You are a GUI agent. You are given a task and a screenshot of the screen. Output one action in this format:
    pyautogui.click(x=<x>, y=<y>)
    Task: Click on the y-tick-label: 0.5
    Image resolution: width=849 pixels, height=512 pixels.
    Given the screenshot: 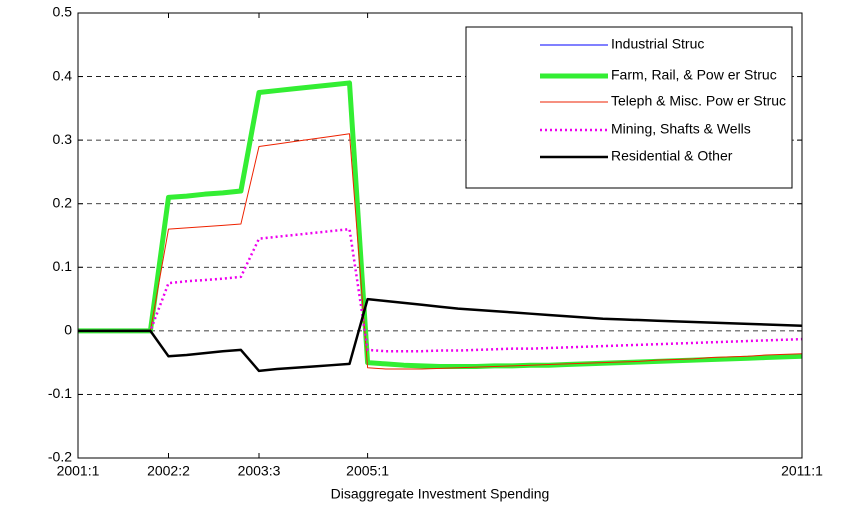 What is the action you would take?
    pyautogui.click(x=63, y=12)
    